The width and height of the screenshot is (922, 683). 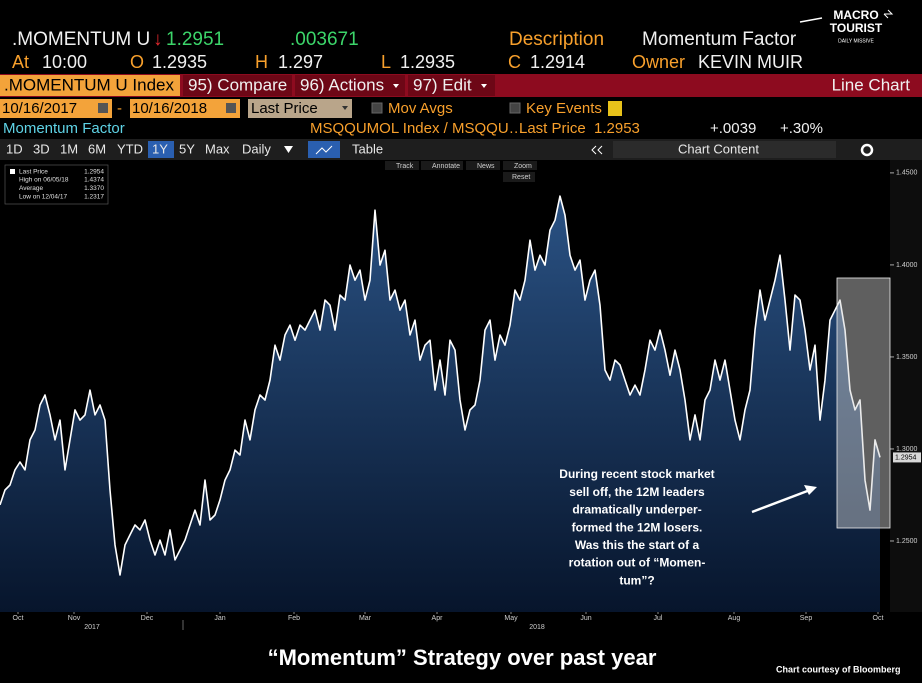 What do you see at coordinates (636, 474) in the screenshot?
I see `annotation-line: During recent stock market` at bounding box center [636, 474].